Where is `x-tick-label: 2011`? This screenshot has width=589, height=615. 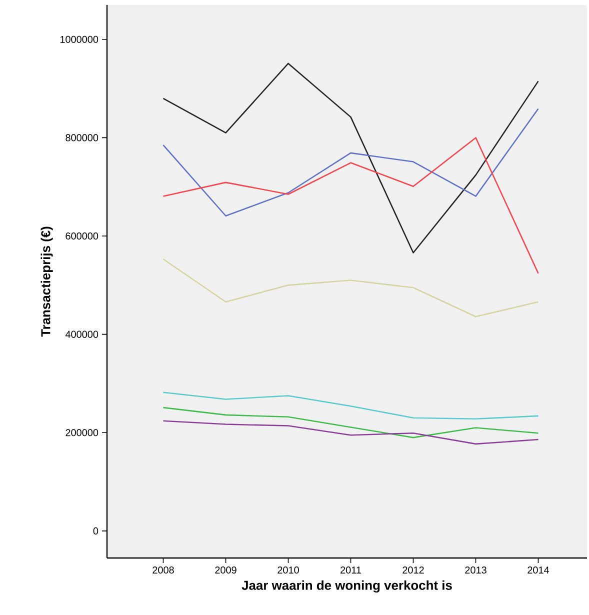
x-tick-label: 2011 is located at coordinates (350, 570).